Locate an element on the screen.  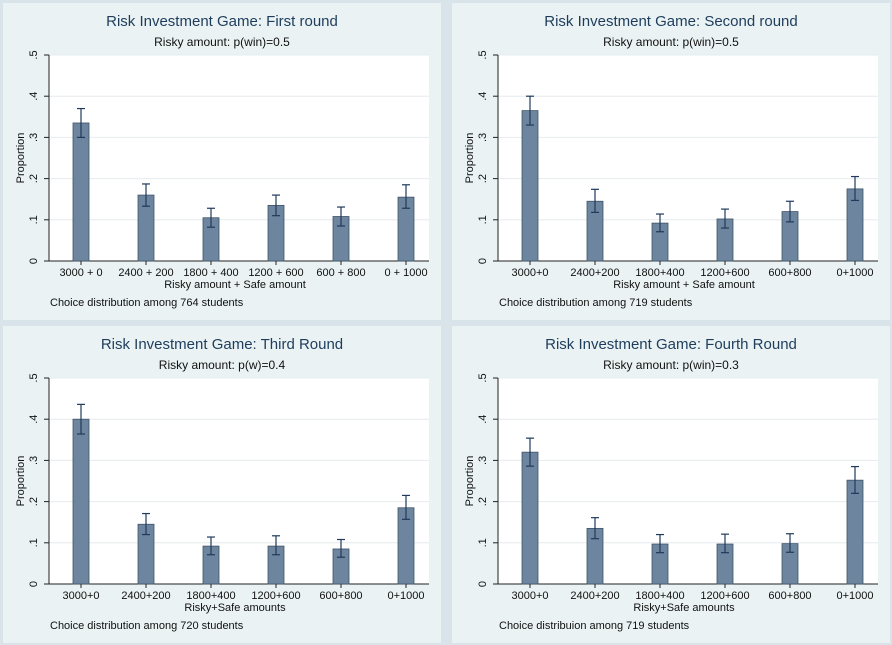
x-tick-label: 2400 + 200 is located at coordinates (145, 273).